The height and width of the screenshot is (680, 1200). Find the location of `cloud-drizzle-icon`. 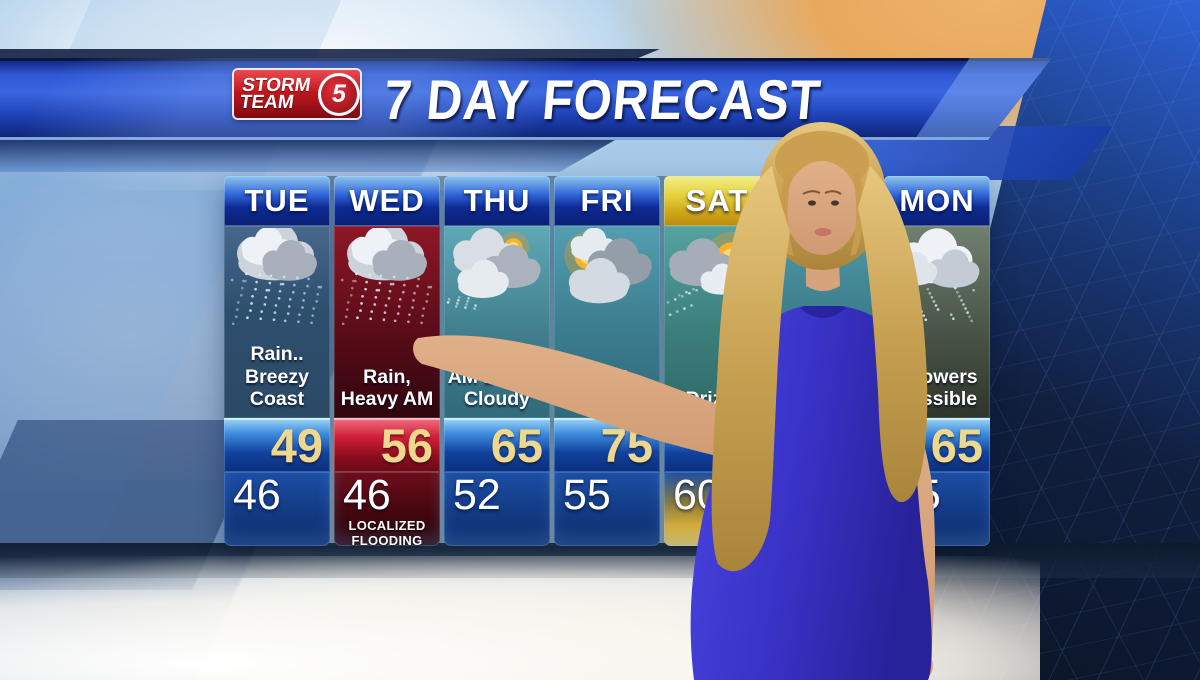

cloud-drizzle-icon is located at coordinates (497, 280).